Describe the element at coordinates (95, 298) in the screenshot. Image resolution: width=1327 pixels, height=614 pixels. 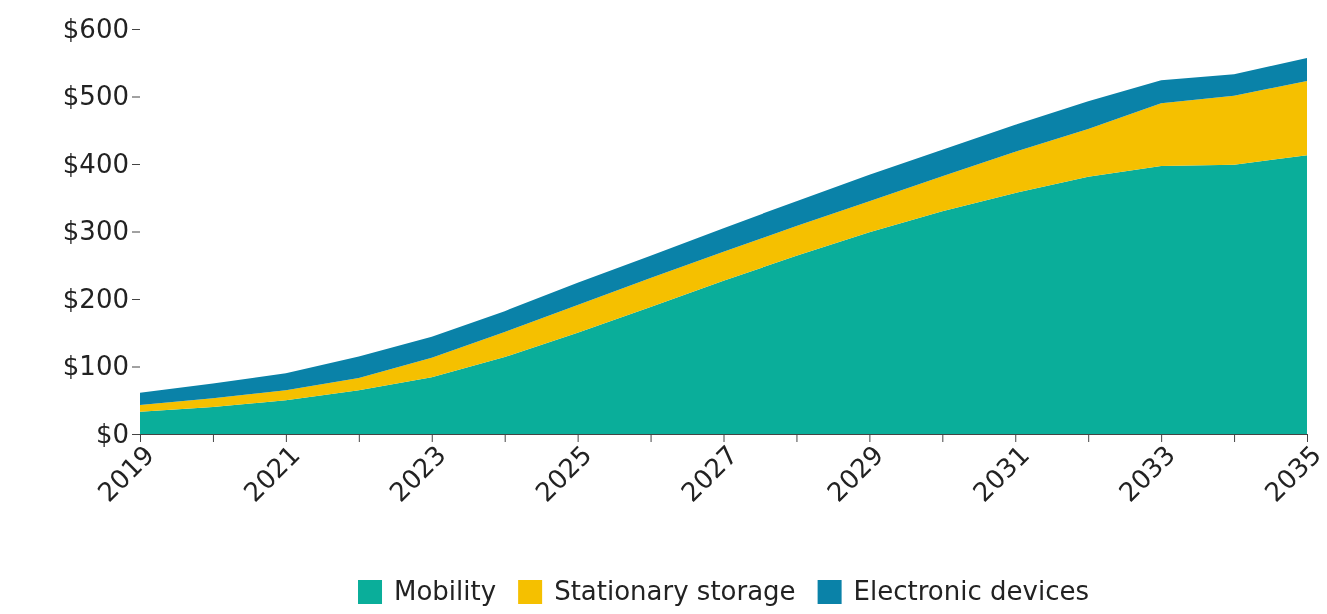
I see `y-tick-label: $200` at that location.